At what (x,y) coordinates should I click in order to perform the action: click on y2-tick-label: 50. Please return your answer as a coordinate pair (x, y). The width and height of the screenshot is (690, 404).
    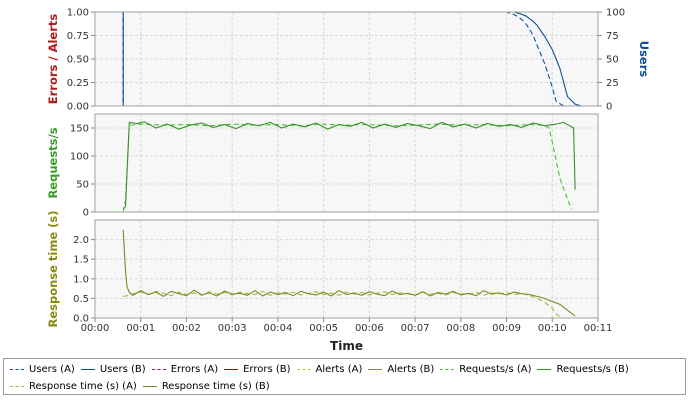
    Looking at the image, I should click on (612, 60).